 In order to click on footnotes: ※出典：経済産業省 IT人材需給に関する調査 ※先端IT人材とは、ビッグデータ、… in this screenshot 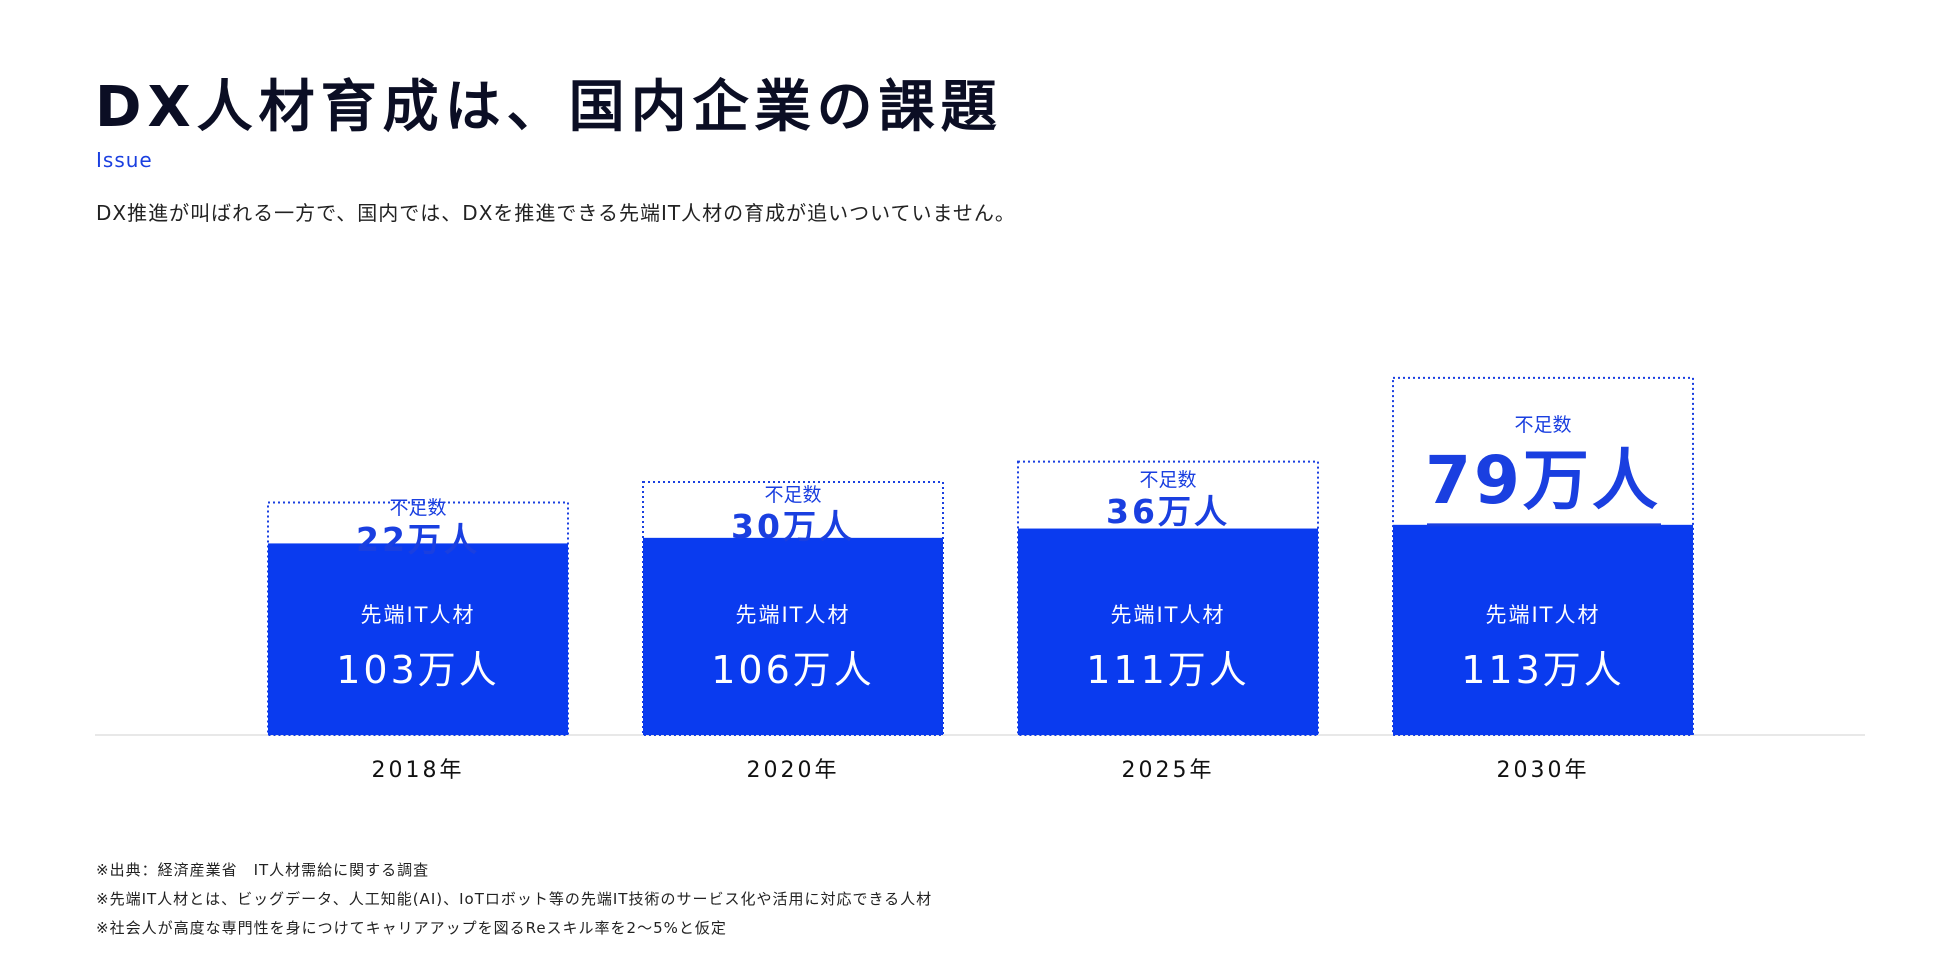, I will do `click(514, 899)`.